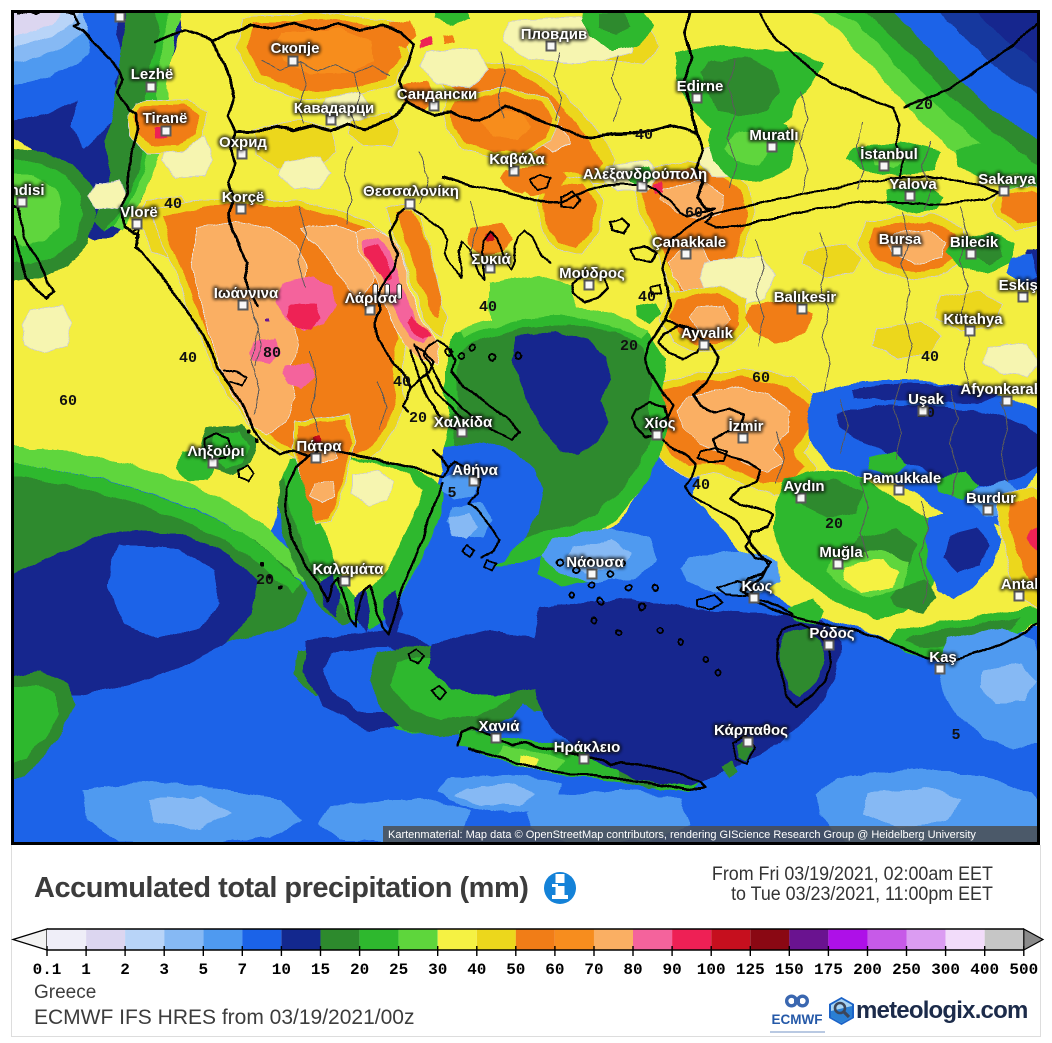 The height and width of the screenshot is (1043, 1052). What do you see at coordinates (867, 970) in the screenshot?
I see `svg-text: 200` at bounding box center [867, 970].